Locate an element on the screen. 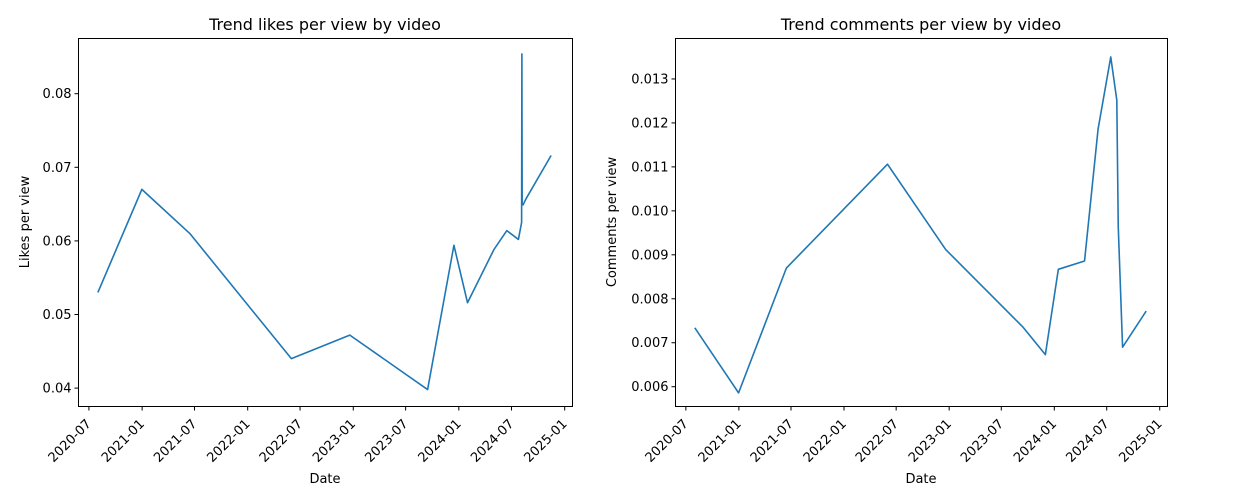 The height and width of the screenshot is (493, 1252). y-tick-label: 0.006 is located at coordinates (649, 387).